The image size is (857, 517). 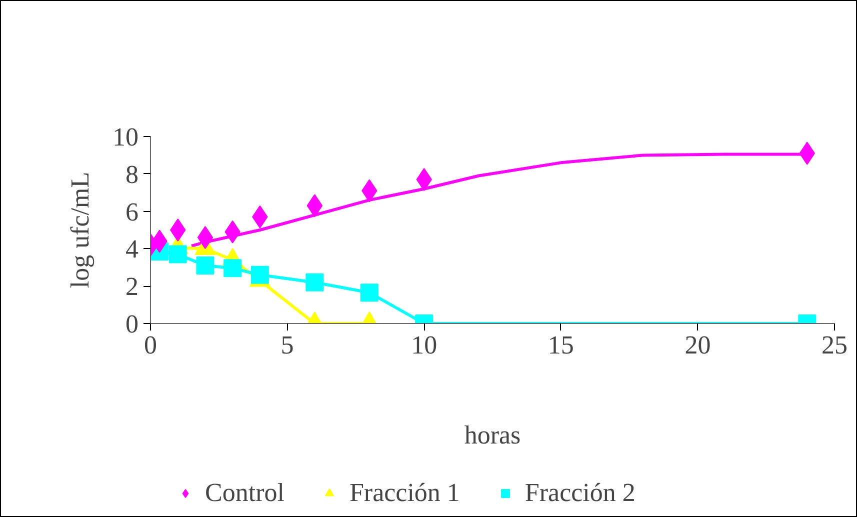 I want to click on y-tick-label: 4, so click(x=132, y=249).